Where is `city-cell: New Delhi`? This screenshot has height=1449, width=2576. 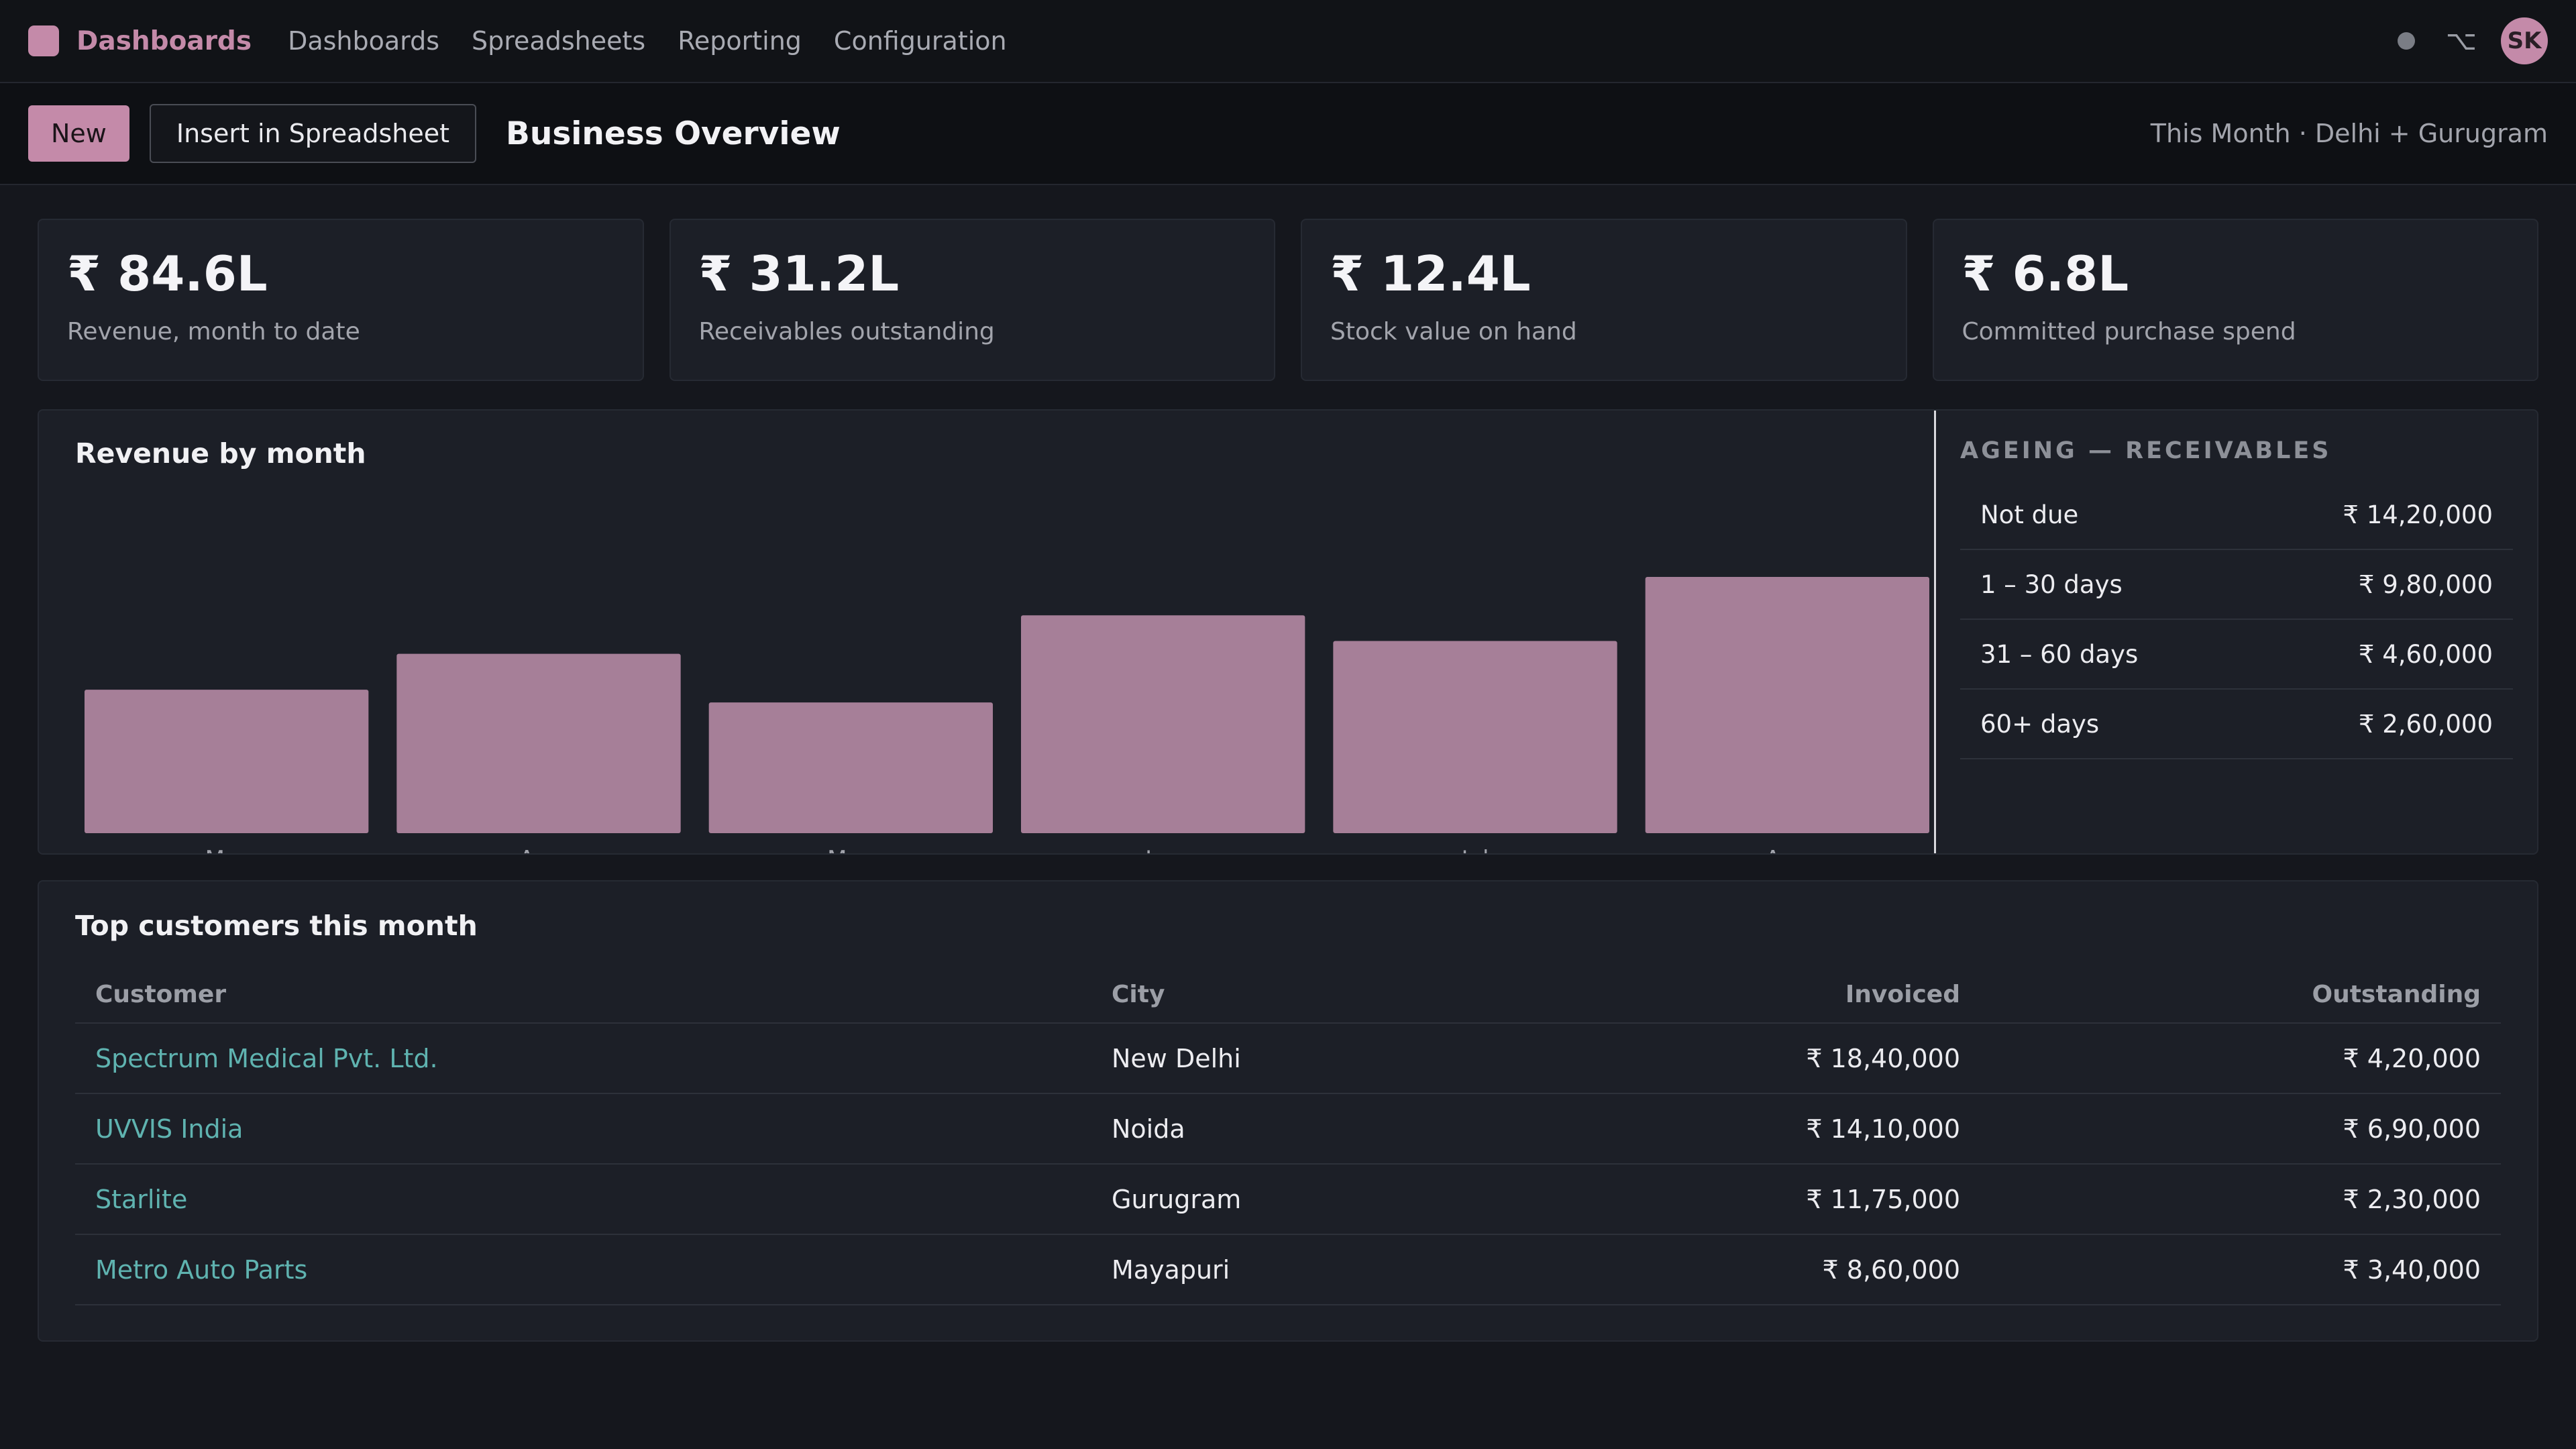 city-cell: New Delhi is located at coordinates (1299, 1058).